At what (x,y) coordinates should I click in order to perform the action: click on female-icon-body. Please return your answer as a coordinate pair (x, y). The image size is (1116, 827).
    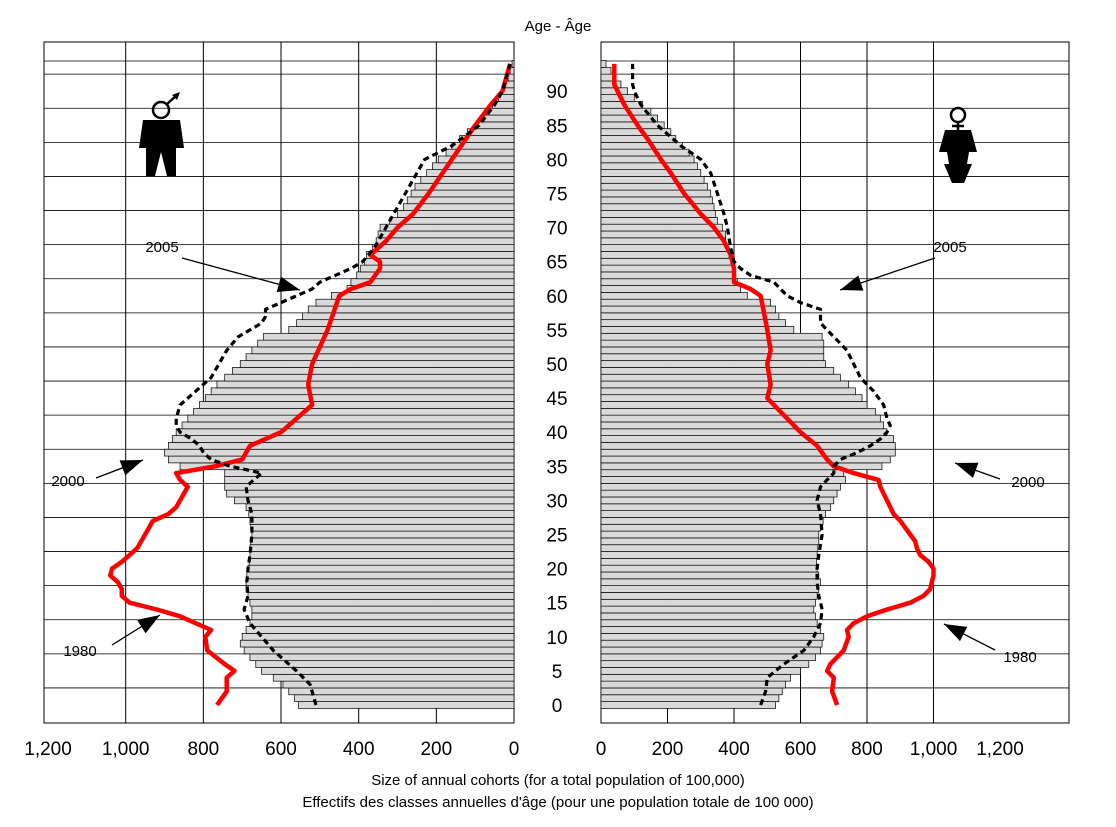
    Looking at the image, I should click on (958, 156).